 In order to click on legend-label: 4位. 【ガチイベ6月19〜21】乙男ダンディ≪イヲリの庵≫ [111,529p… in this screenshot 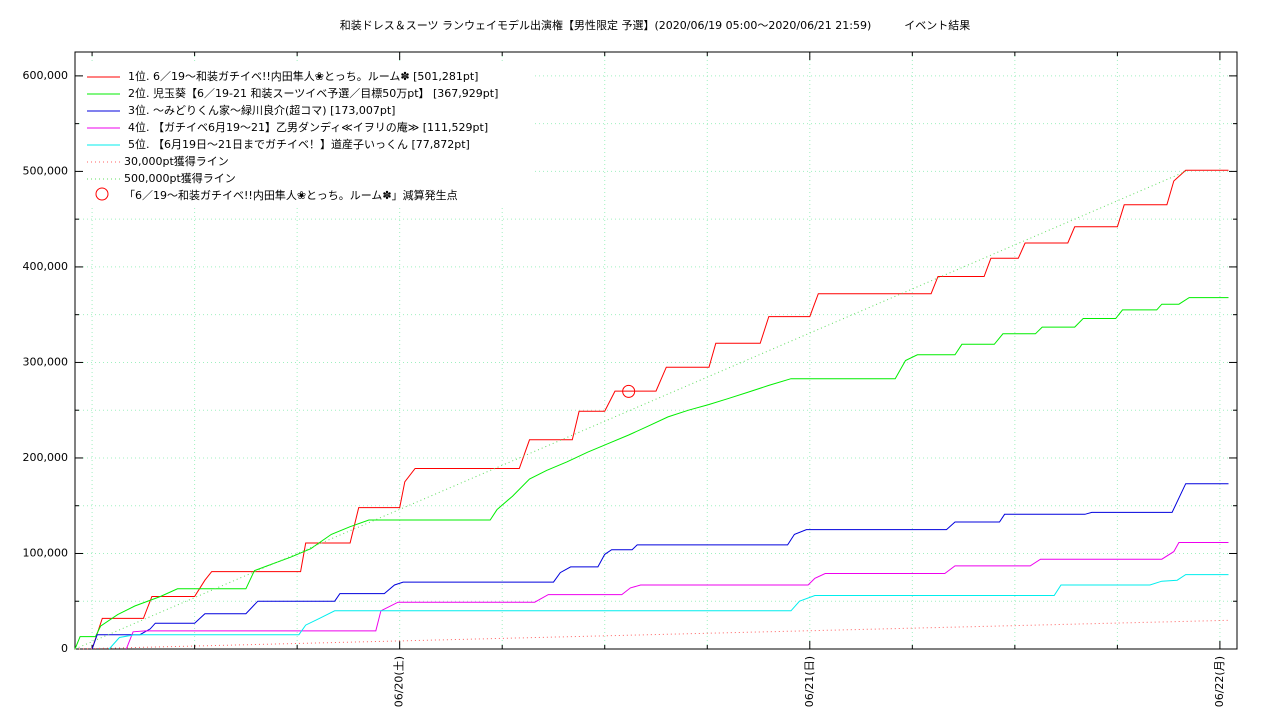, I will do `click(308, 127)`.